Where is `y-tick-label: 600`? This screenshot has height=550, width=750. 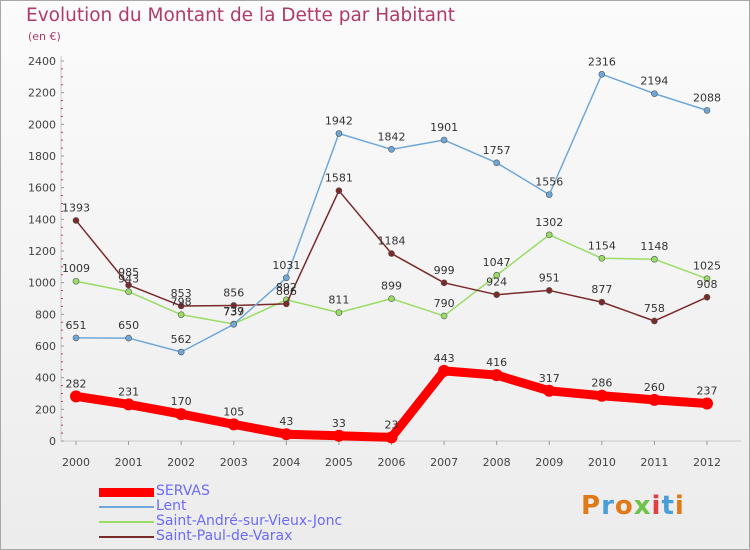 y-tick-label: 600 is located at coordinates (45, 346).